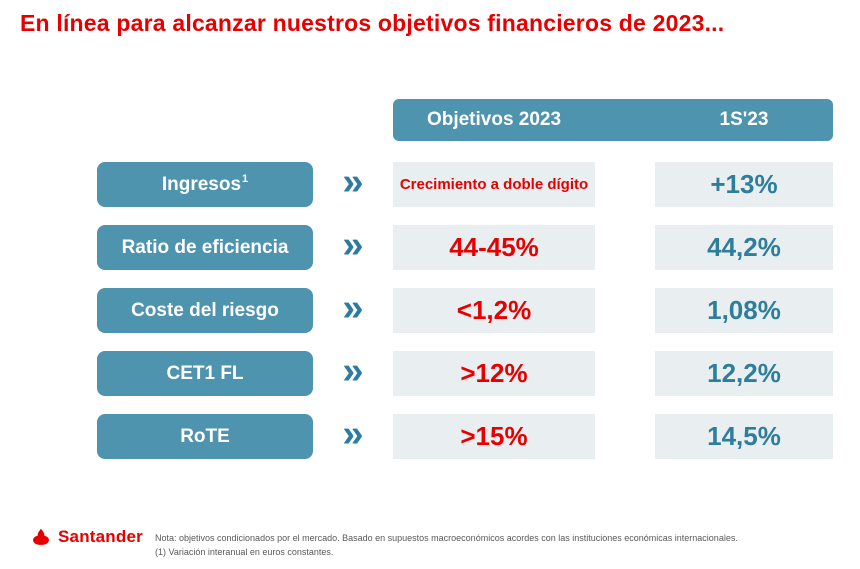  What do you see at coordinates (613, 120) in the screenshot?
I see `table-header: Objetivos 2023 1S'23` at bounding box center [613, 120].